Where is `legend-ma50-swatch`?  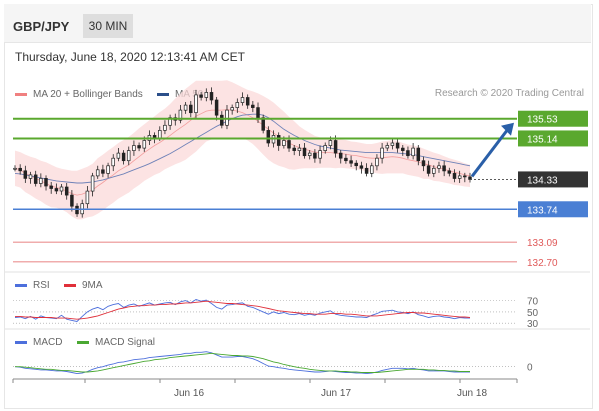 legend-ma50-swatch is located at coordinates (163, 94).